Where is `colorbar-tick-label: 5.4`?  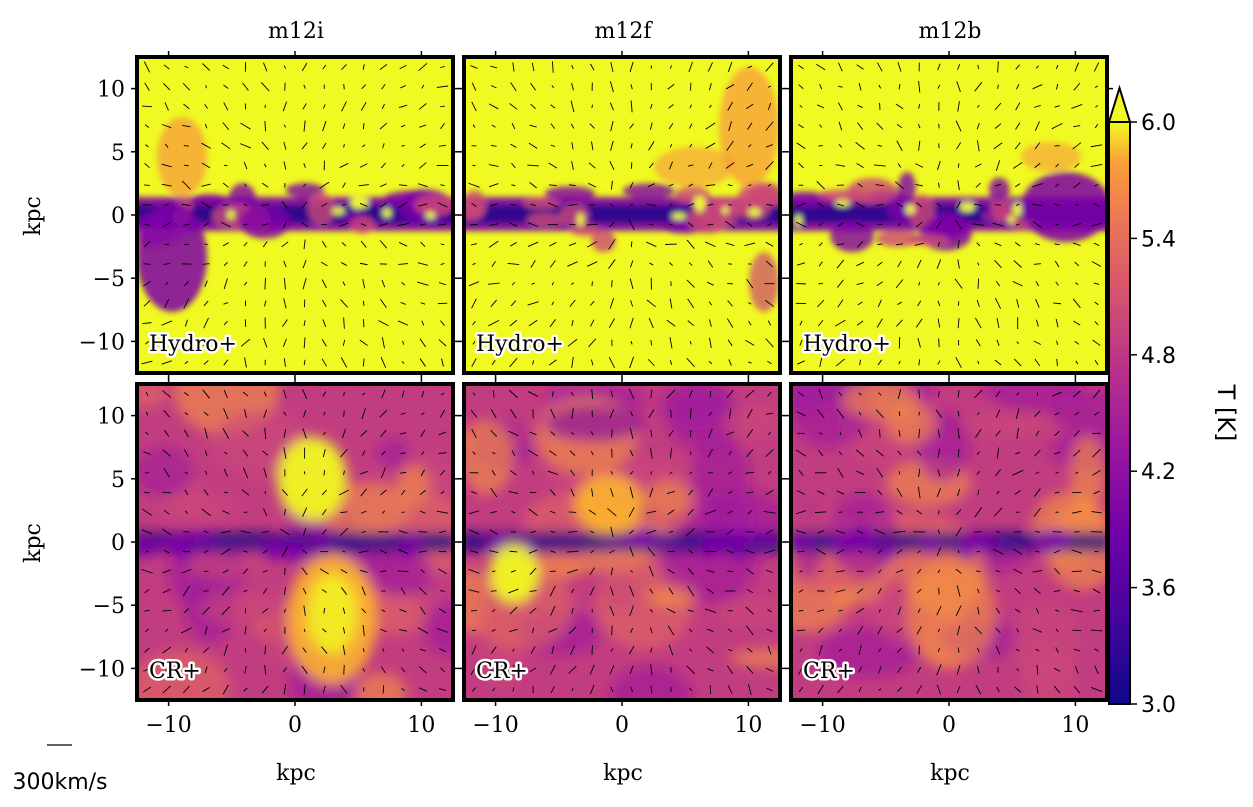
colorbar-tick-label: 5.4 is located at coordinates (1158, 239).